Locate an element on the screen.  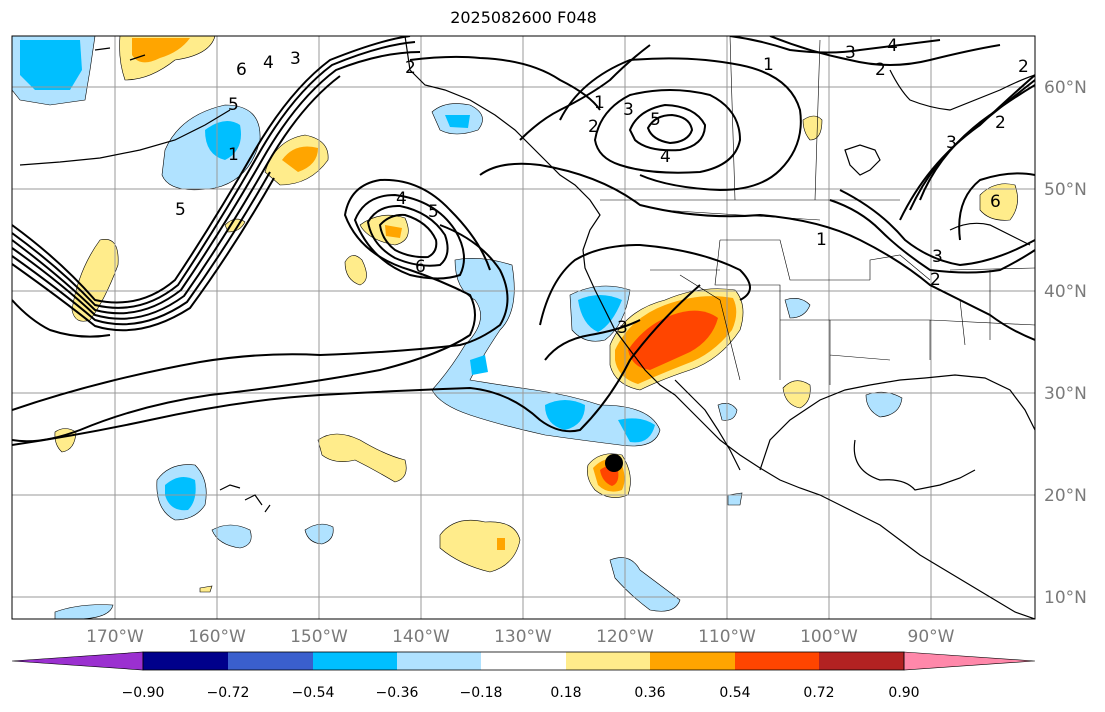
lat-tick-label: 40°N is located at coordinates (1065, 292).